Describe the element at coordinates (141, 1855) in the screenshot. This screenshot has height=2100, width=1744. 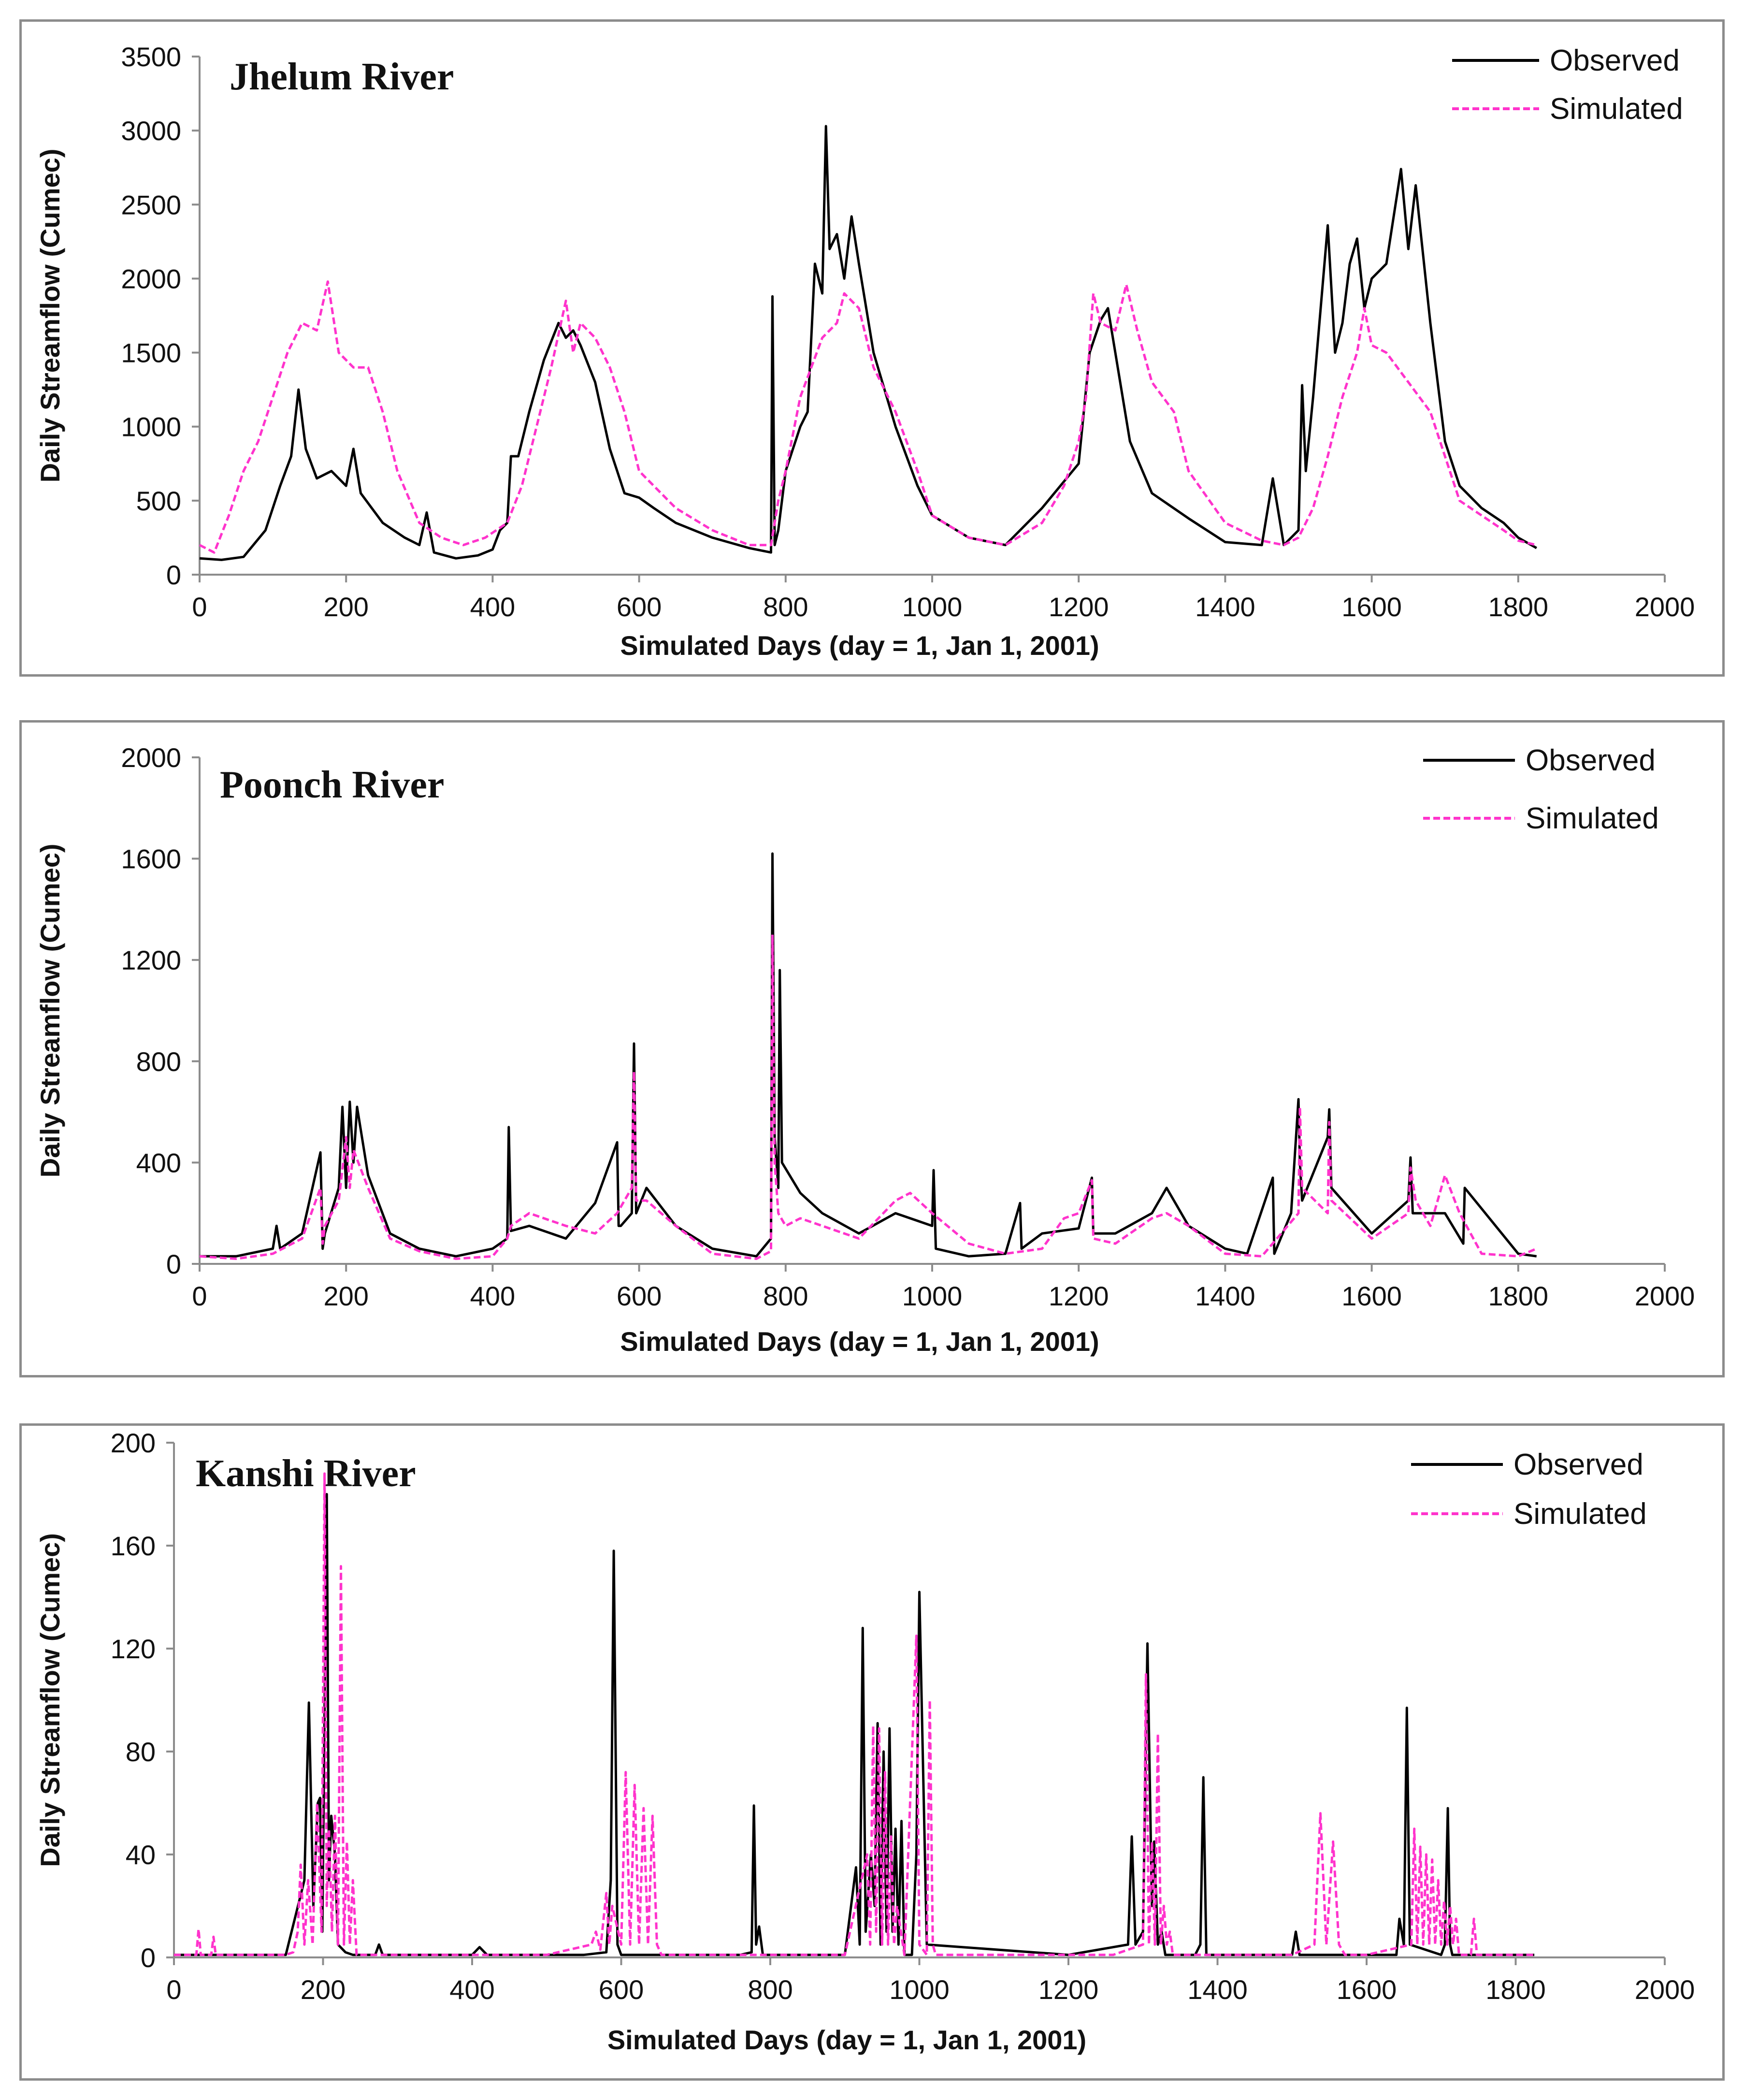
I see `y-tick-label: 40` at that location.